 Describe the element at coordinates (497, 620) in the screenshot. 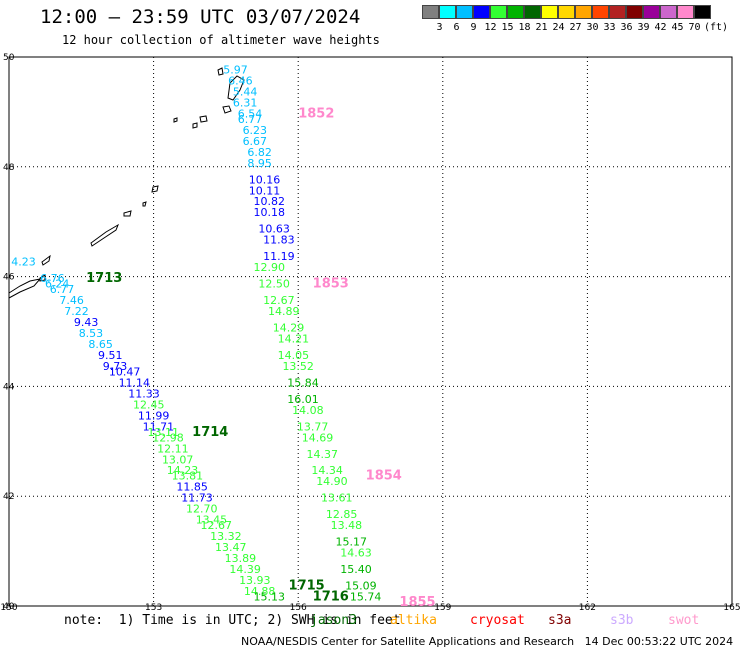

I see `satellite-name: cryosat` at that location.